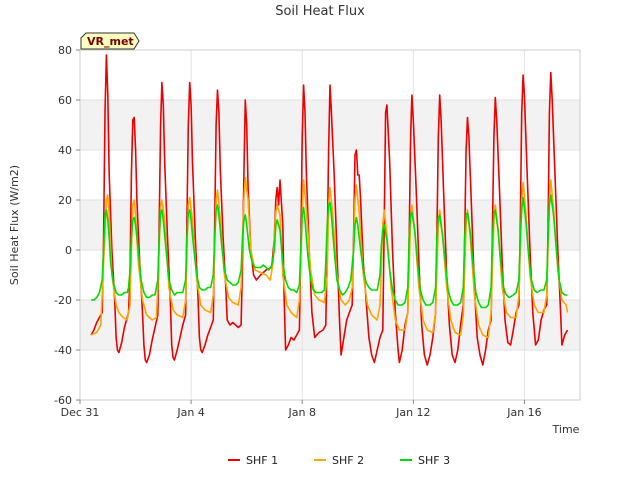  What do you see at coordinates (65, 150) in the screenshot?
I see `y-tick-label: 40` at bounding box center [65, 150].